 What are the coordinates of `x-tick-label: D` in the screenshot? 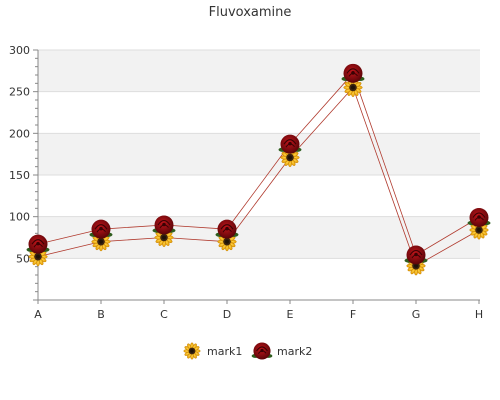 It's located at (227, 314).